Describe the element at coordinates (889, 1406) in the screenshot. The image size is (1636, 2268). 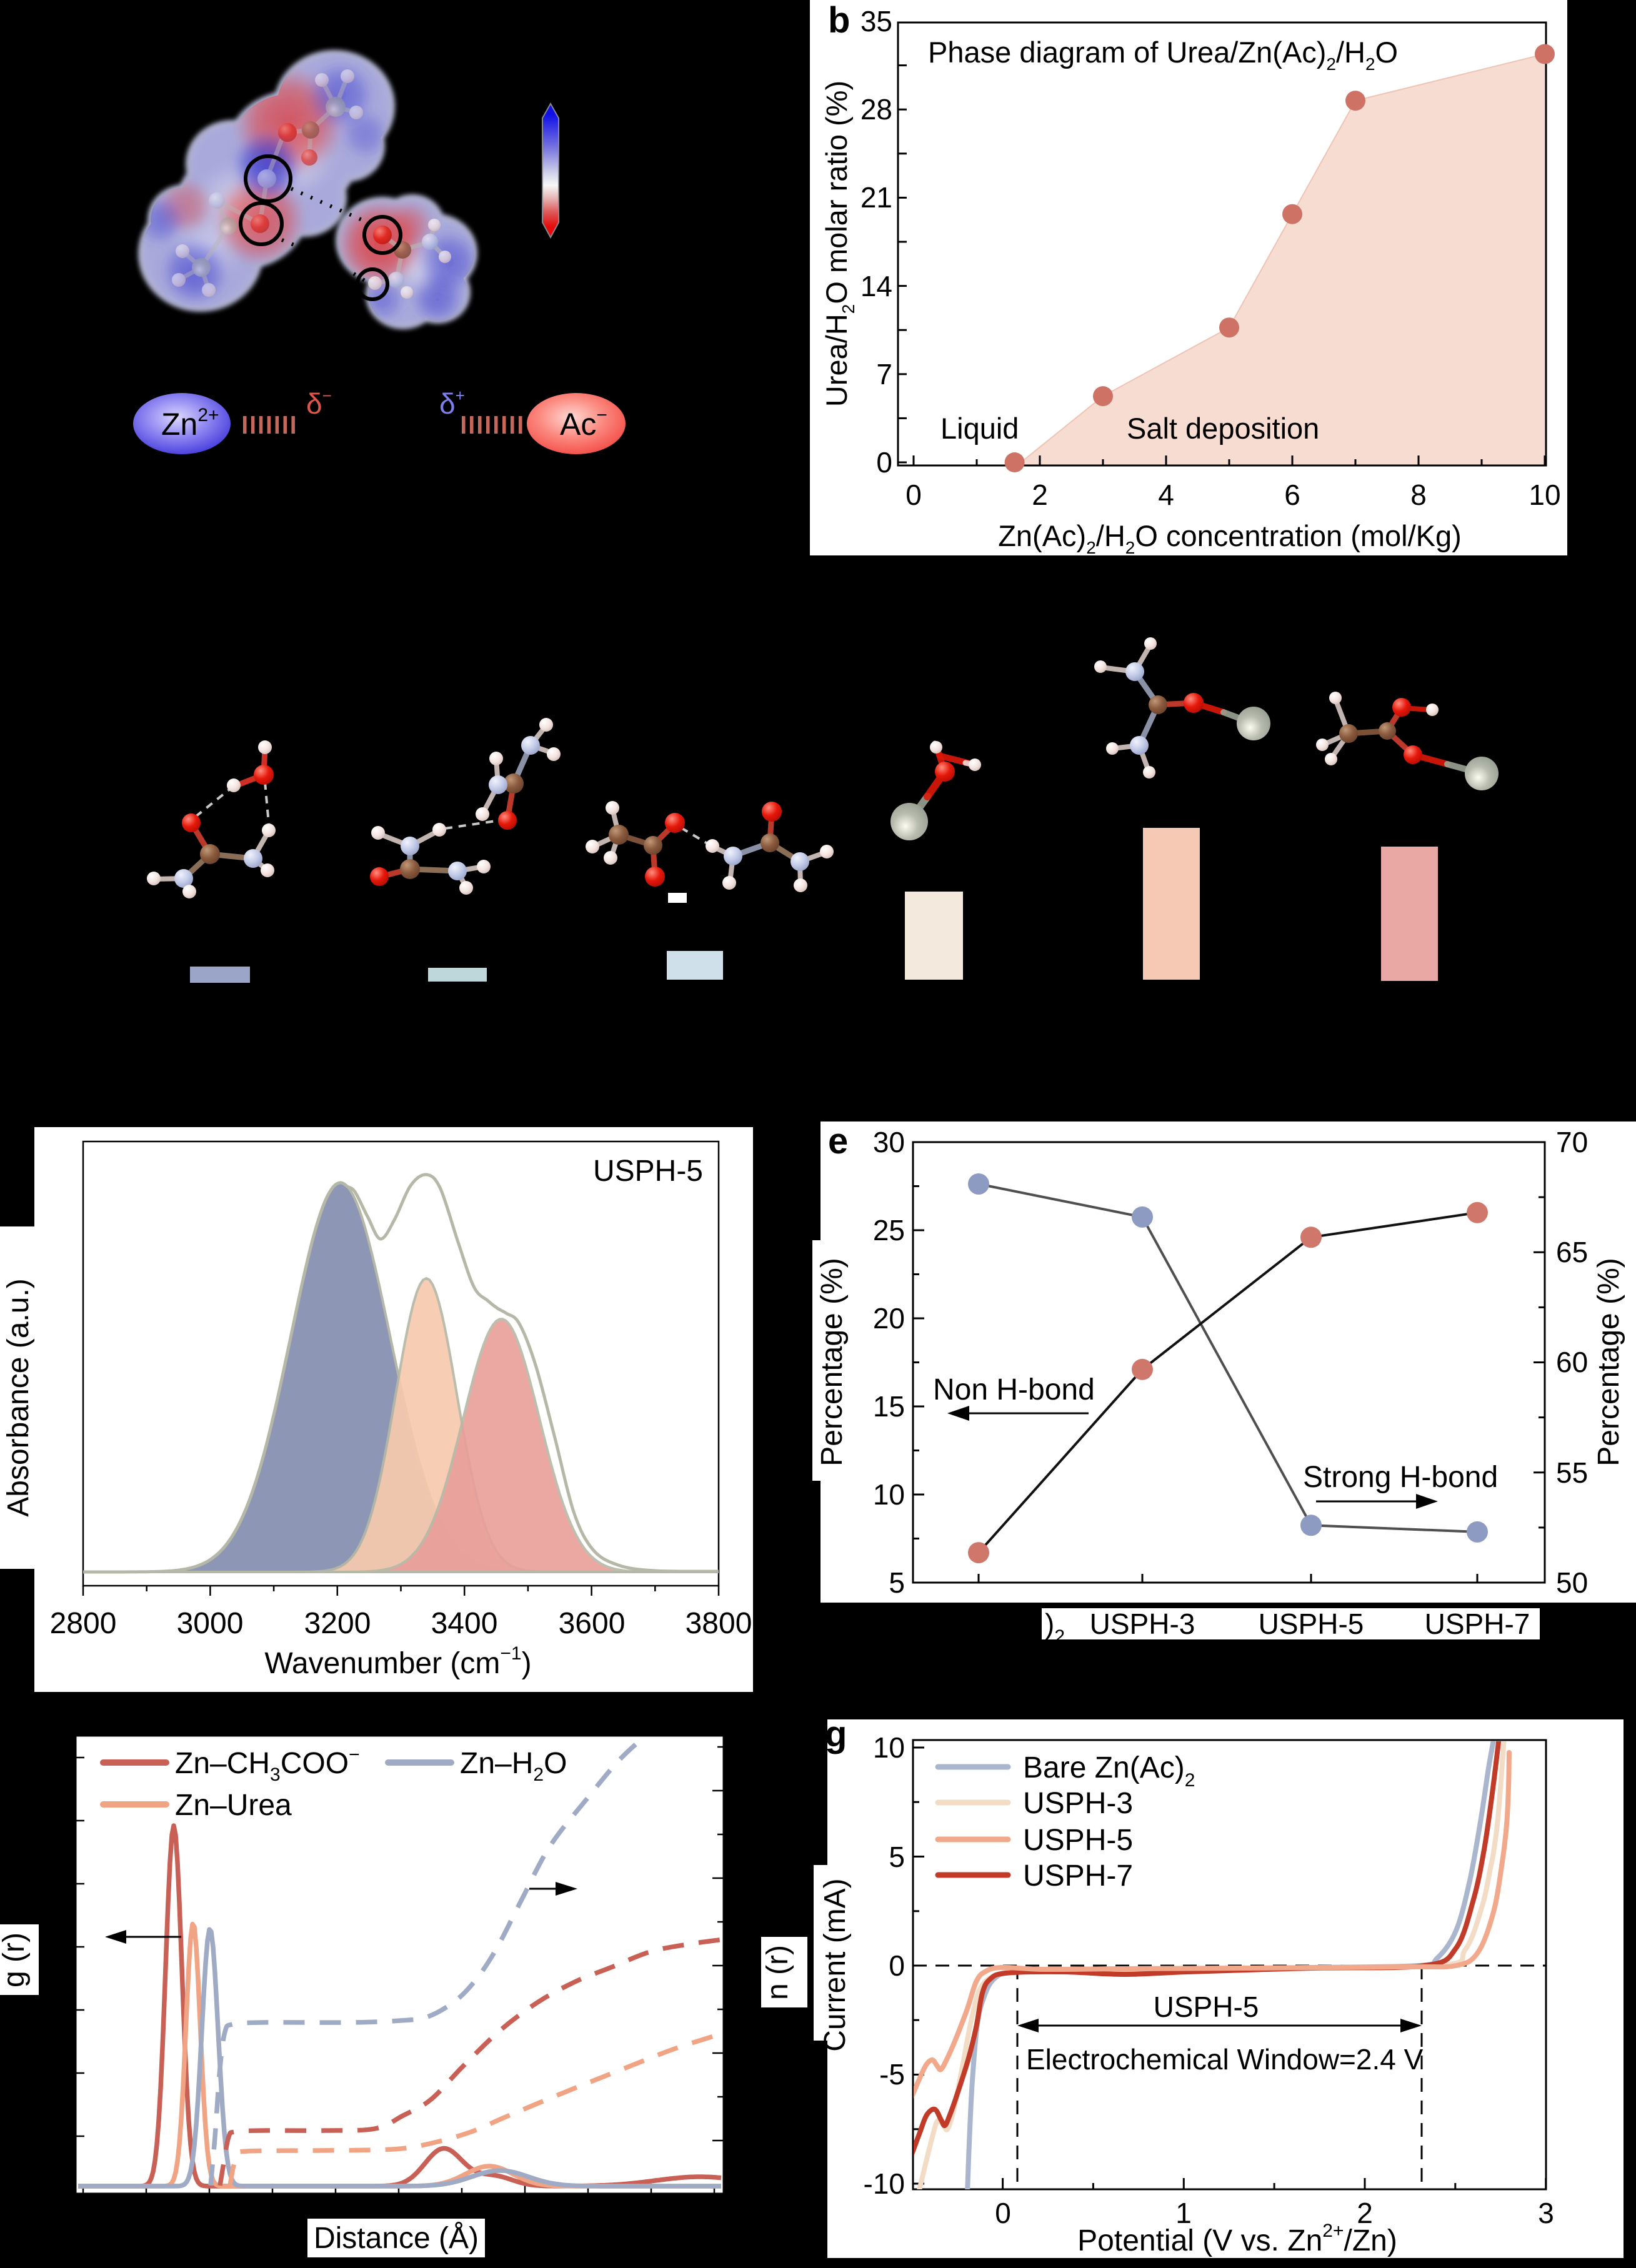
I see `svg-text: 15` at that location.